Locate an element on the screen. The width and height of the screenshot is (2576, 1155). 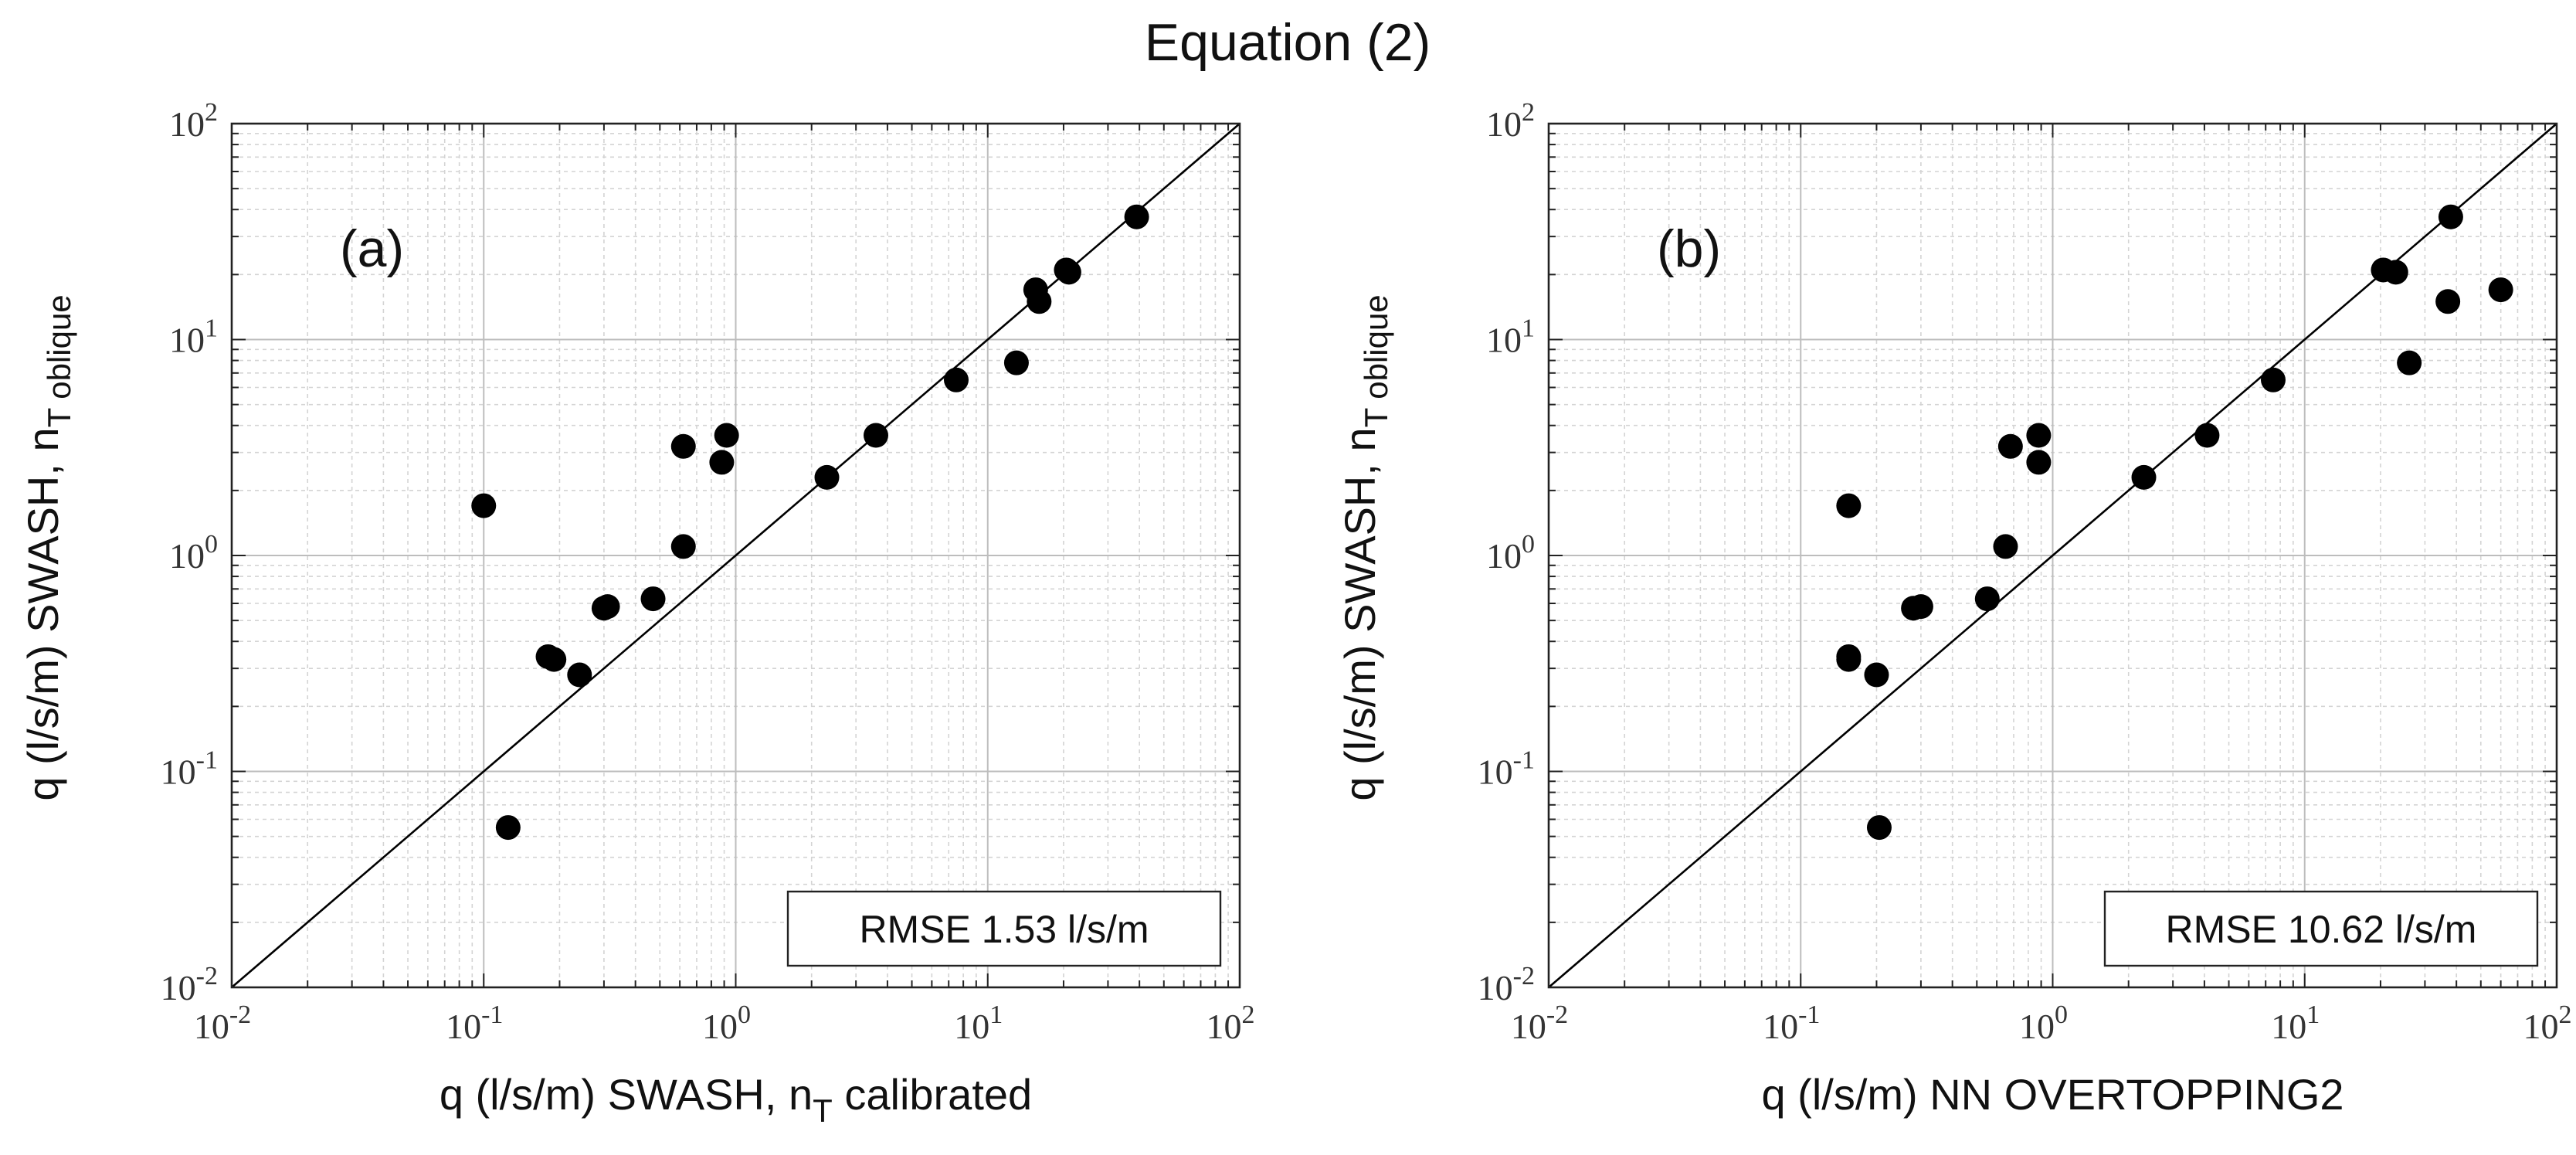
x-axis-label-sub: T is located at coordinates (823, 1110).